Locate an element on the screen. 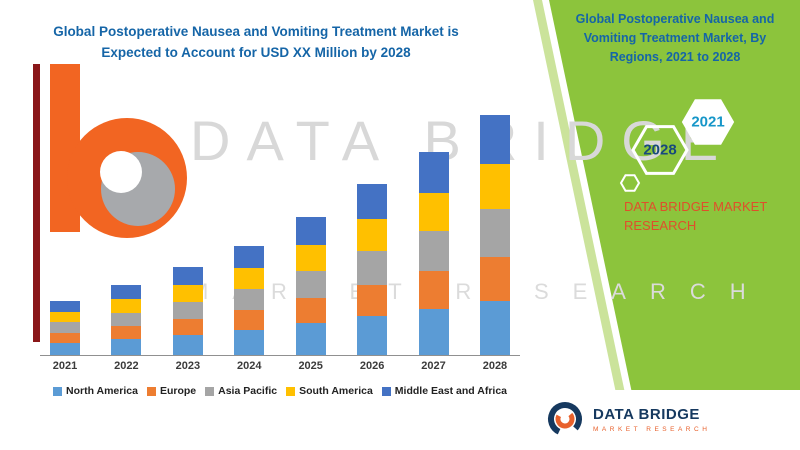 The width and height of the screenshot is (800, 450). databridge-logo: DATA BRIDGE MARKET RESEARCH is located at coordinates (627, 419).